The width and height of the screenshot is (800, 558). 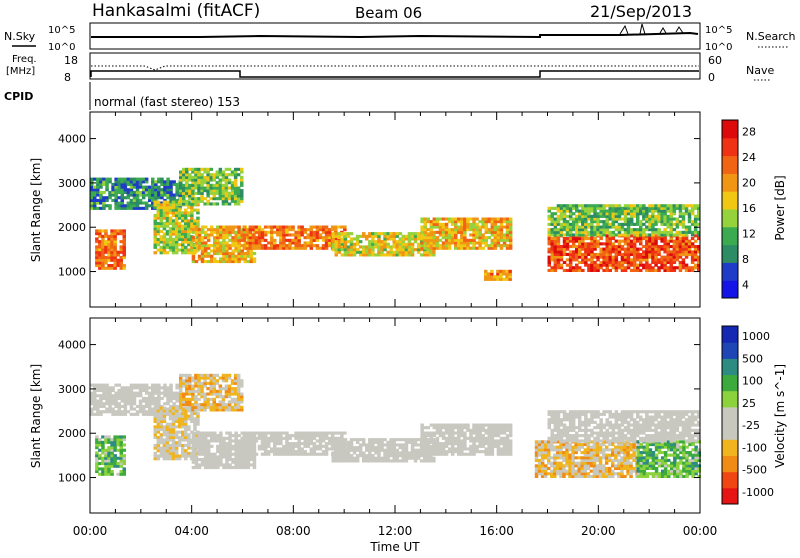 I want to click on velocity-cell-r0, so click(x=122, y=452).